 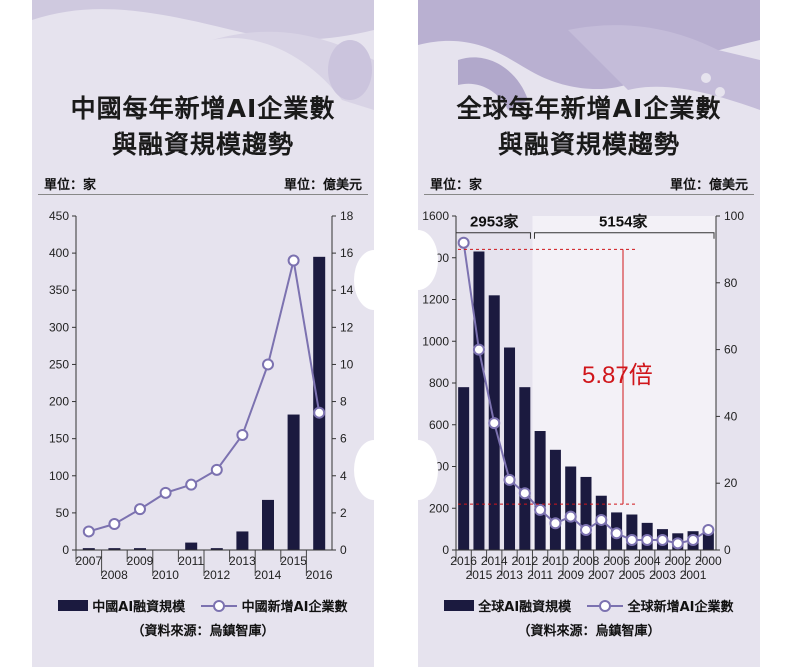 I want to click on annotation-ratio-label: 5.87倍, so click(x=617, y=375).